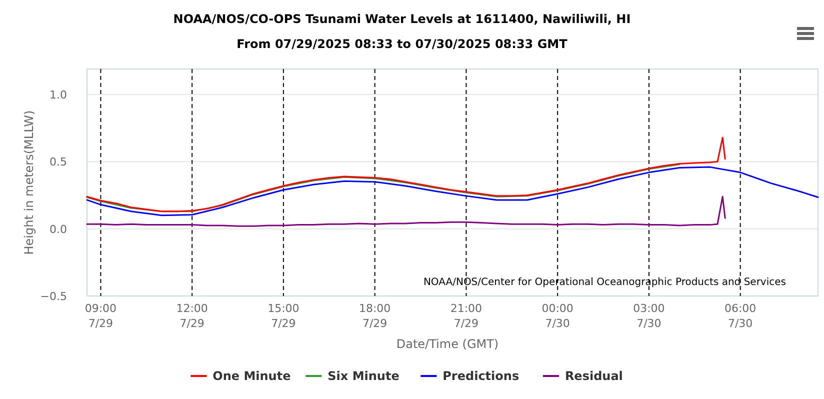 The height and width of the screenshot is (399, 824). I want to click on y-tick-label: 0.0, so click(58, 229).